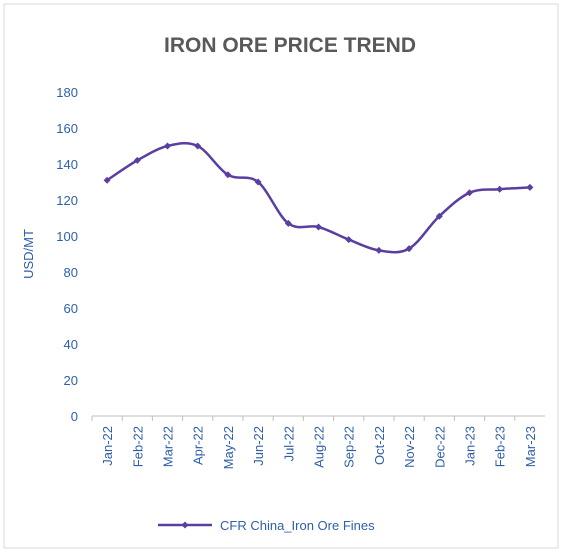 This screenshot has width=563, height=553. Describe the element at coordinates (439, 447) in the screenshot. I see `x-tick-label: Dec-22` at that location.